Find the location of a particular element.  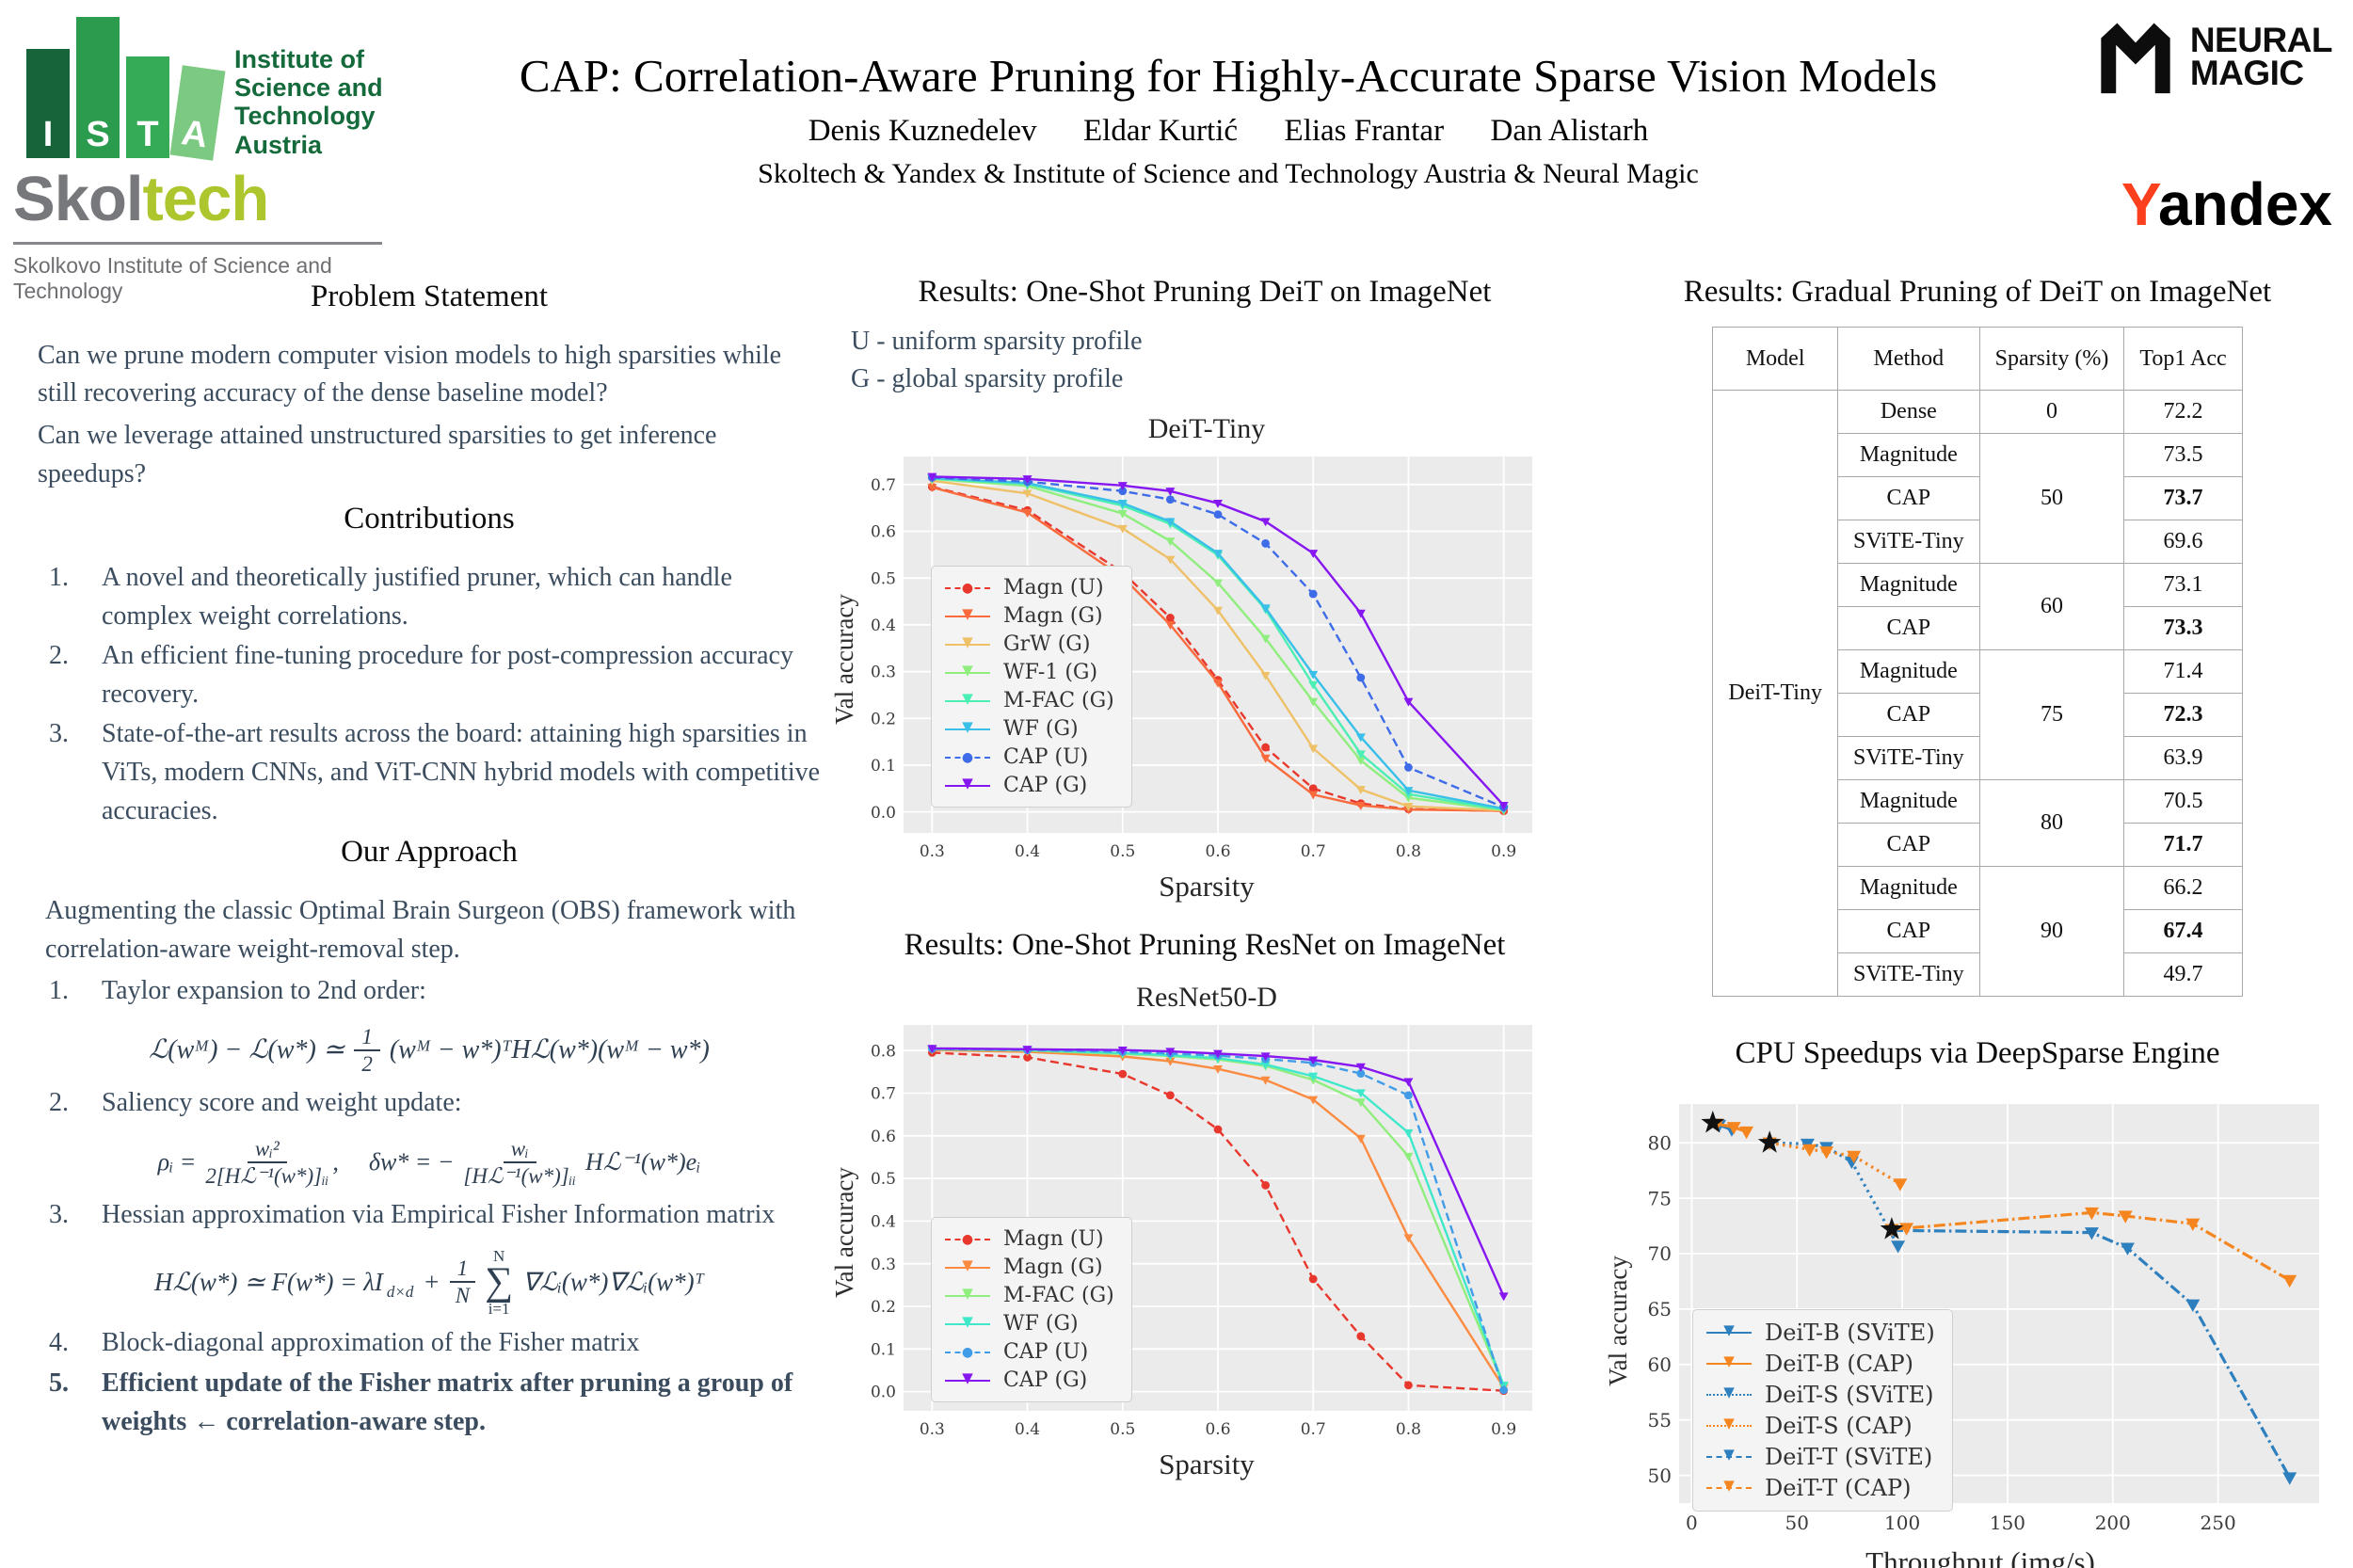

top1-acc-cell: 70.5 is located at coordinates (2183, 801).